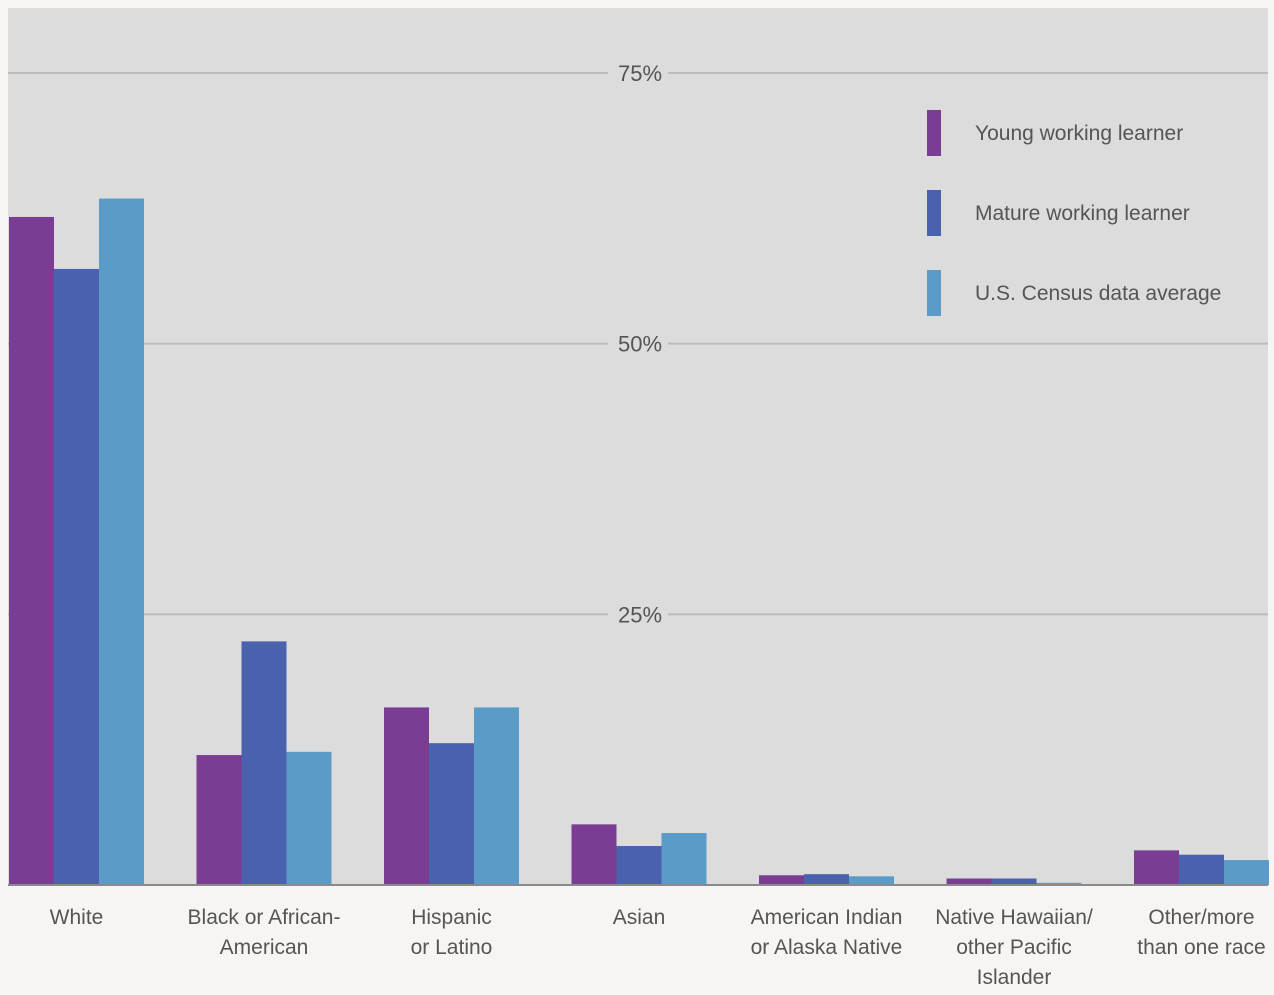  Describe the element at coordinates (1201, 932) in the screenshot. I see `category-label-7: Other/more than one race` at that location.